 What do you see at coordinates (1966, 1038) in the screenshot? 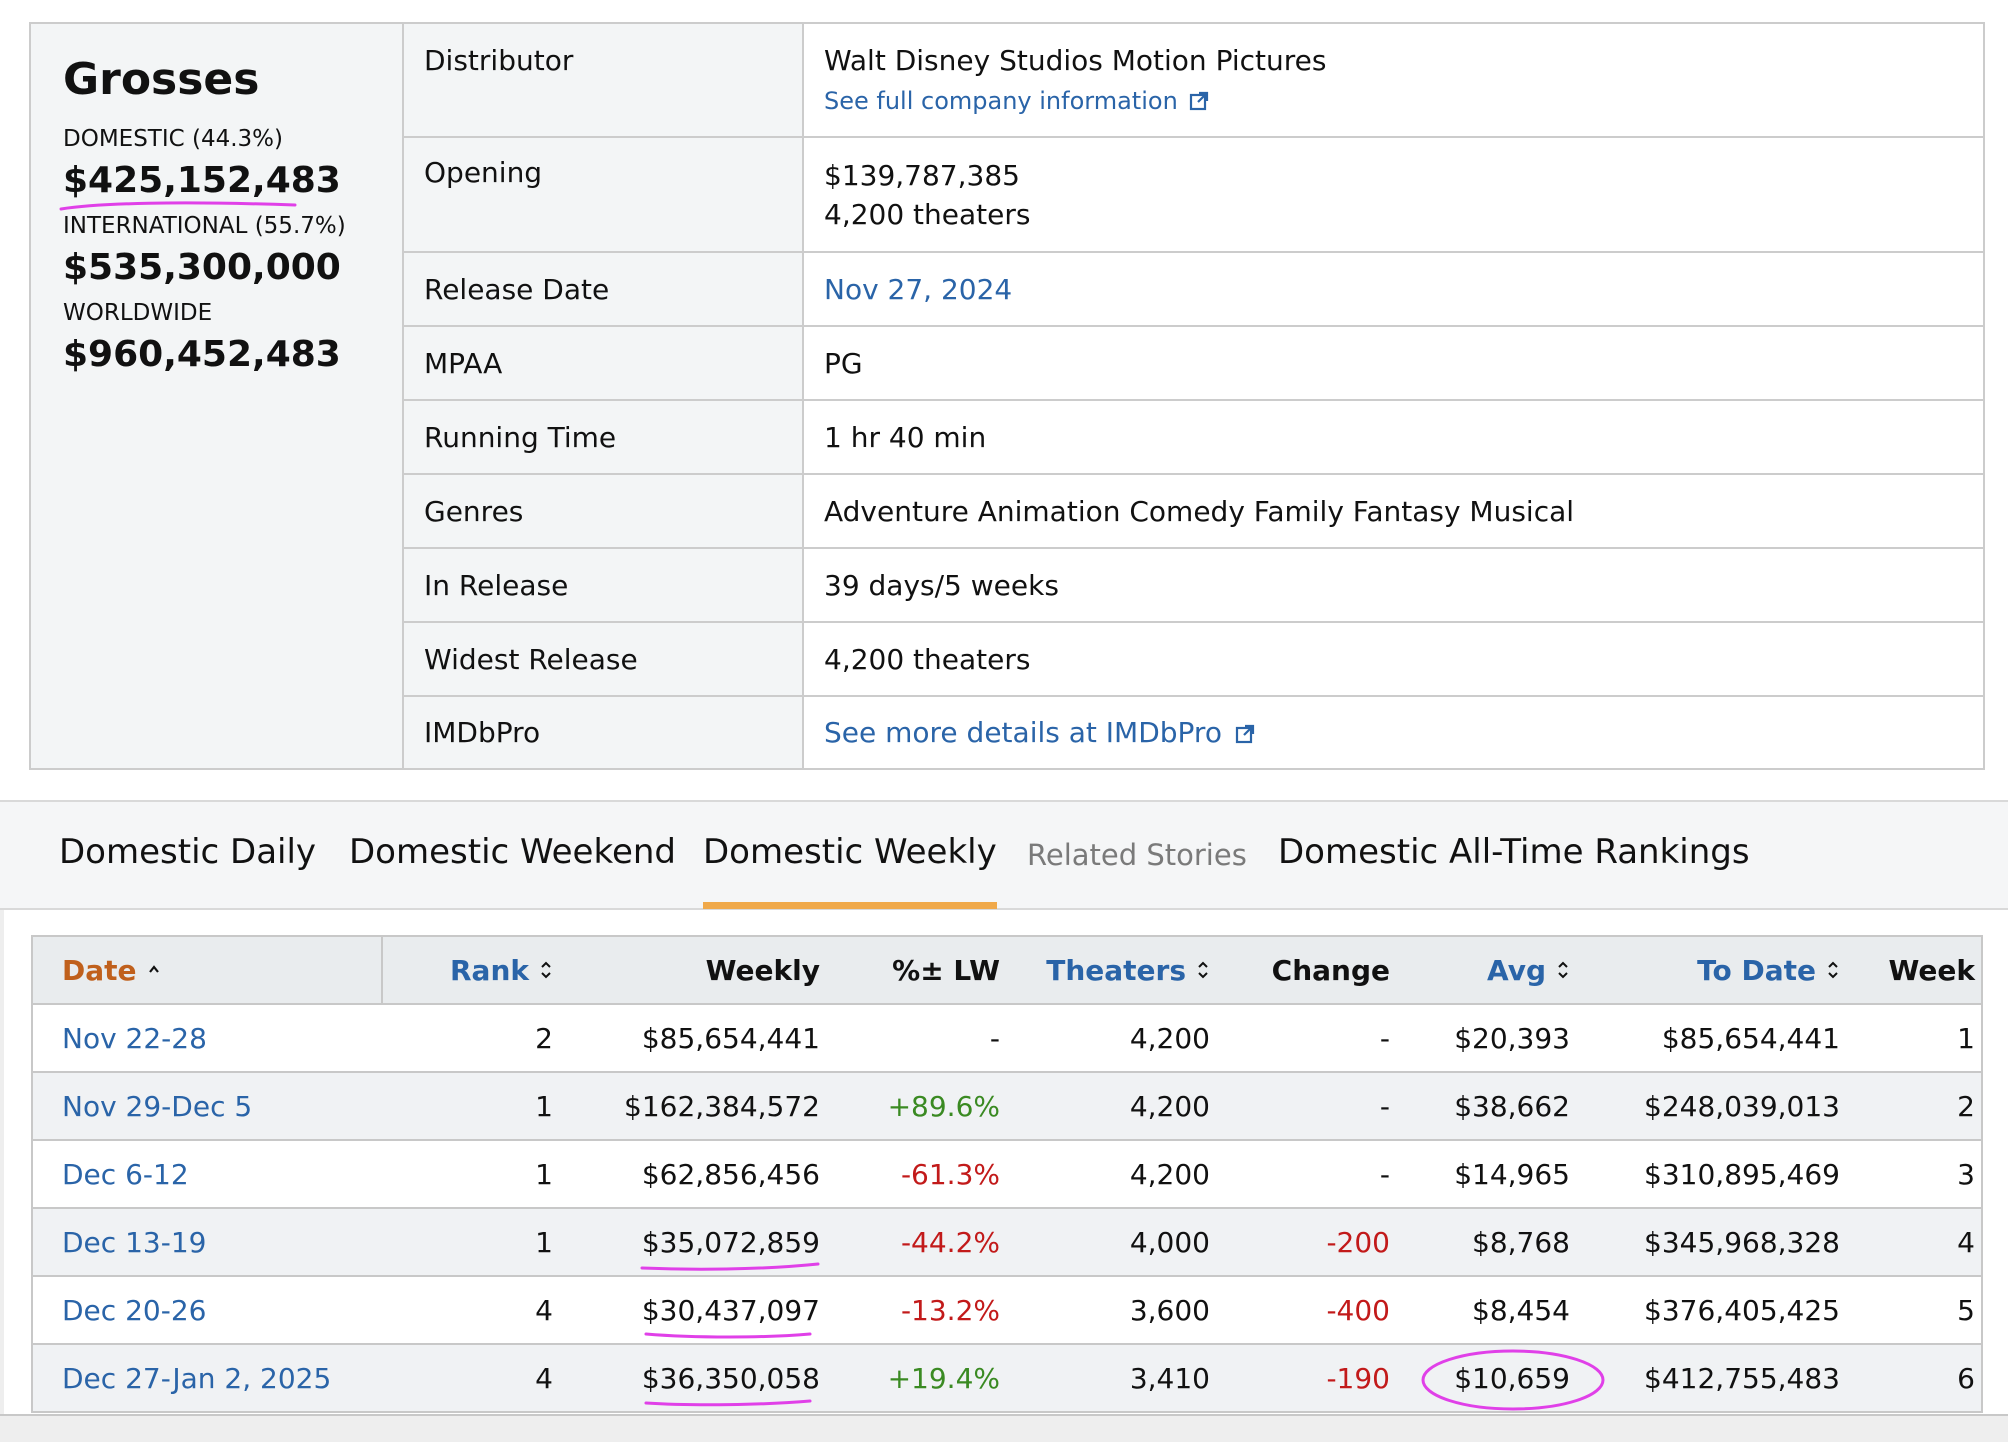
I see `week-number-cell: 1` at bounding box center [1966, 1038].